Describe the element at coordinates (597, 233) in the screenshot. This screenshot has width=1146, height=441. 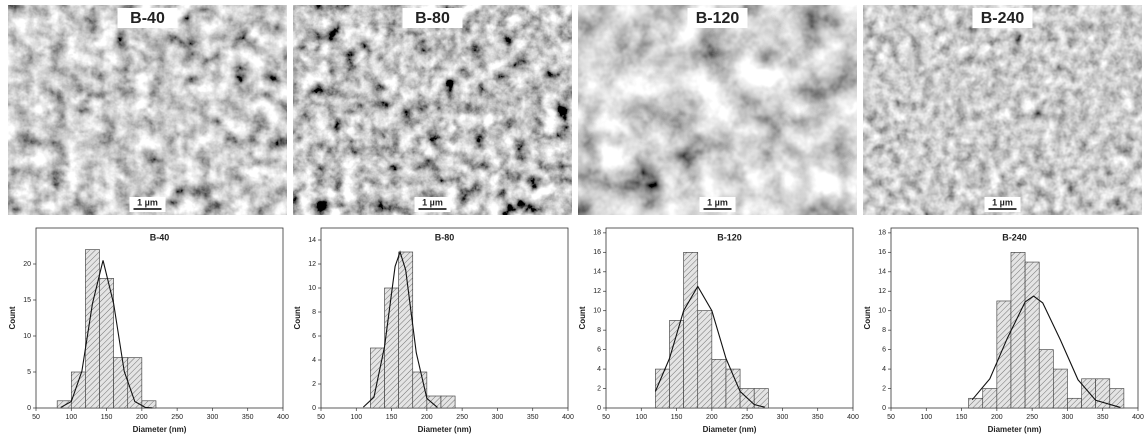
I see `y-tick-label: 18` at that location.